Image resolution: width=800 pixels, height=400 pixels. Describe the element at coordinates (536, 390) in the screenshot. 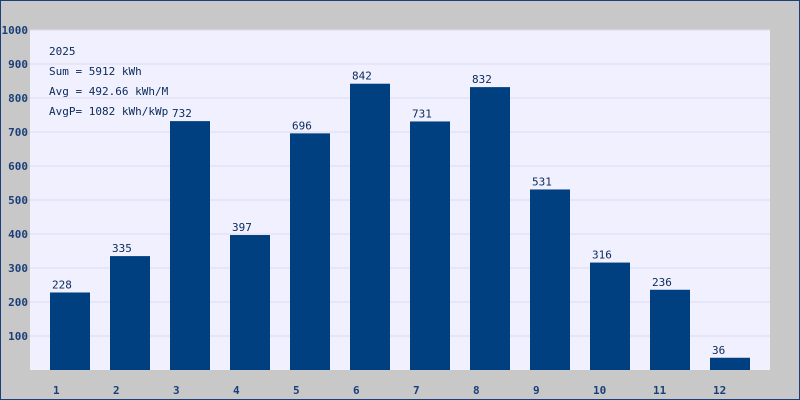

I see `x-tick-label: 9` at that location.